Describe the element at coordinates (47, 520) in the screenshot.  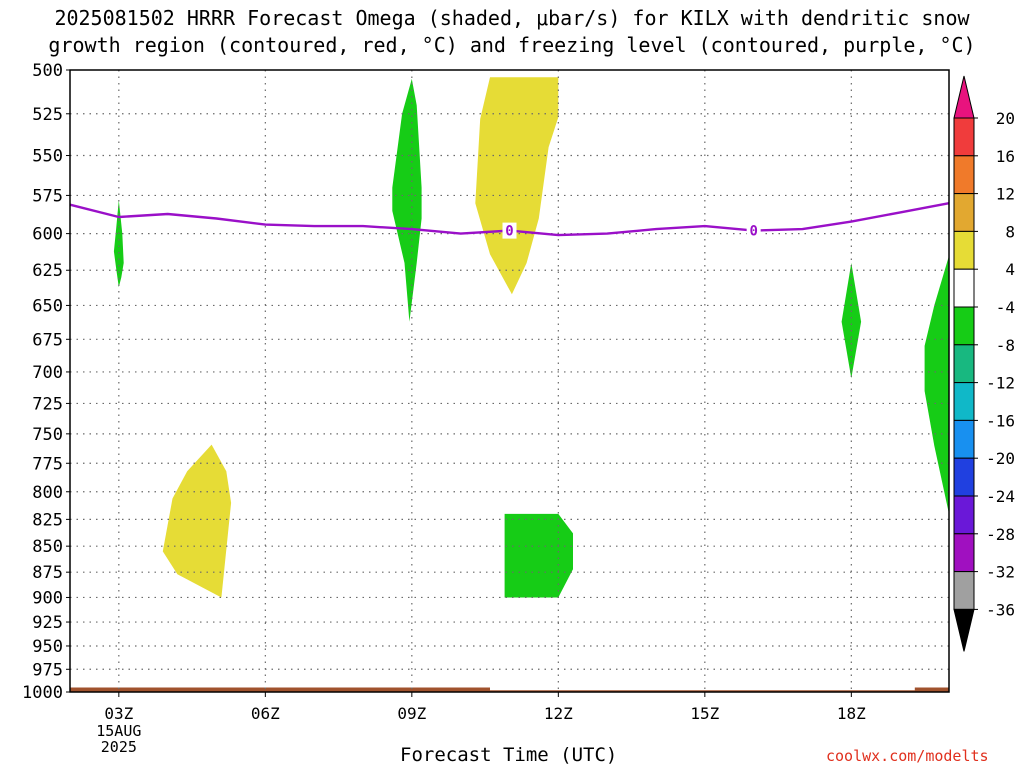
I see `y-tick-label-825: 825` at that location.